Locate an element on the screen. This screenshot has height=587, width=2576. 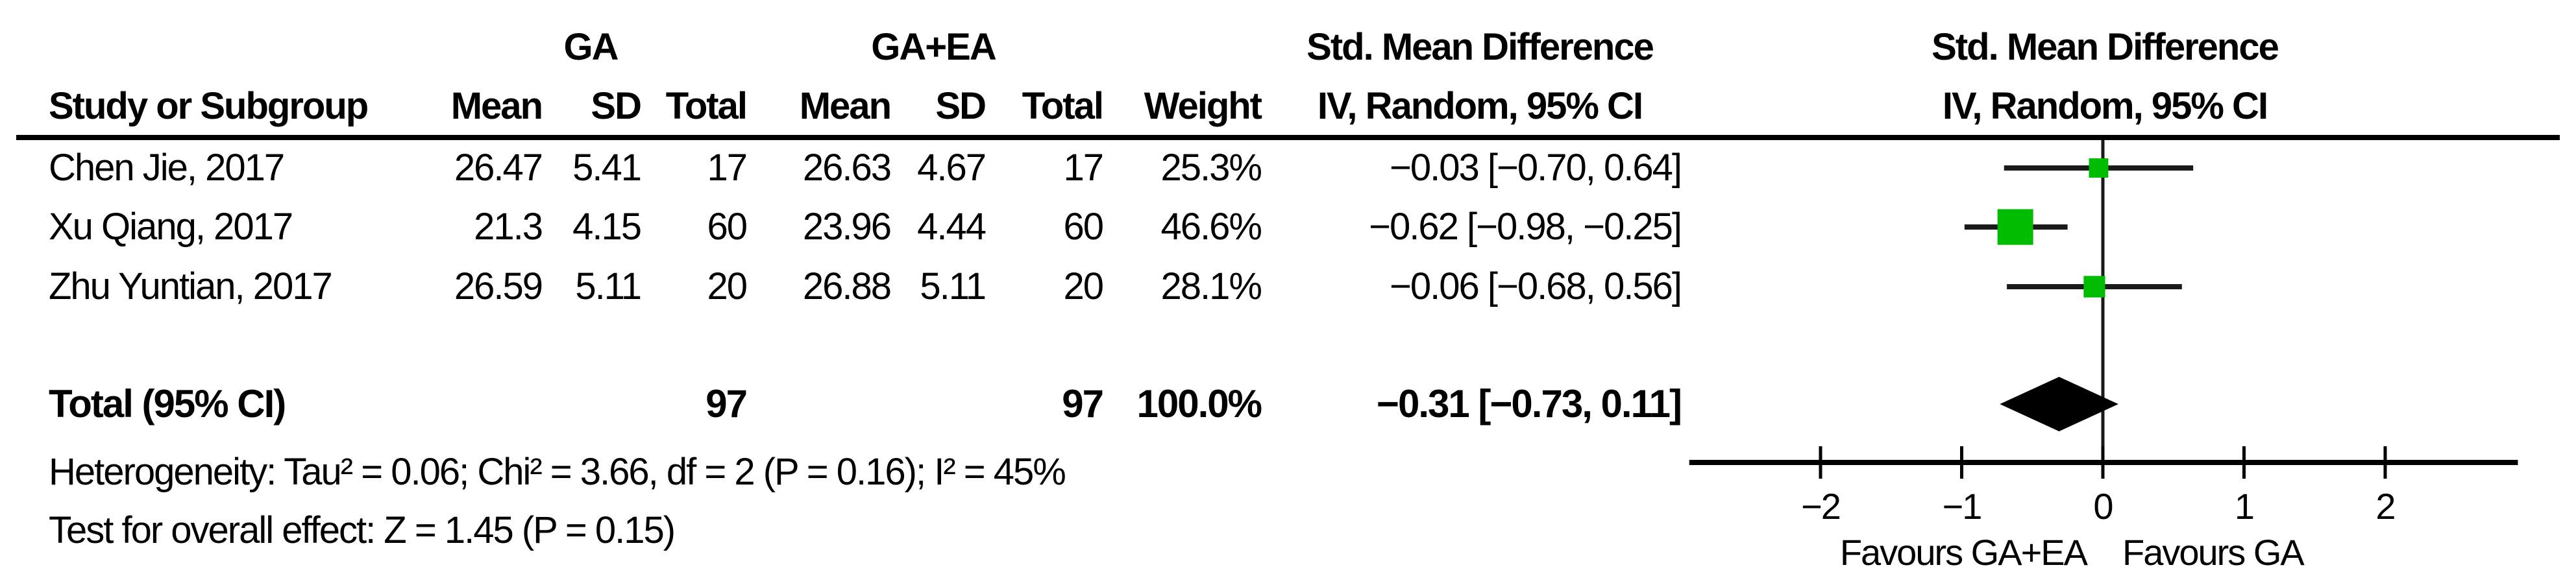
total1-value: 60 is located at coordinates (727, 227).